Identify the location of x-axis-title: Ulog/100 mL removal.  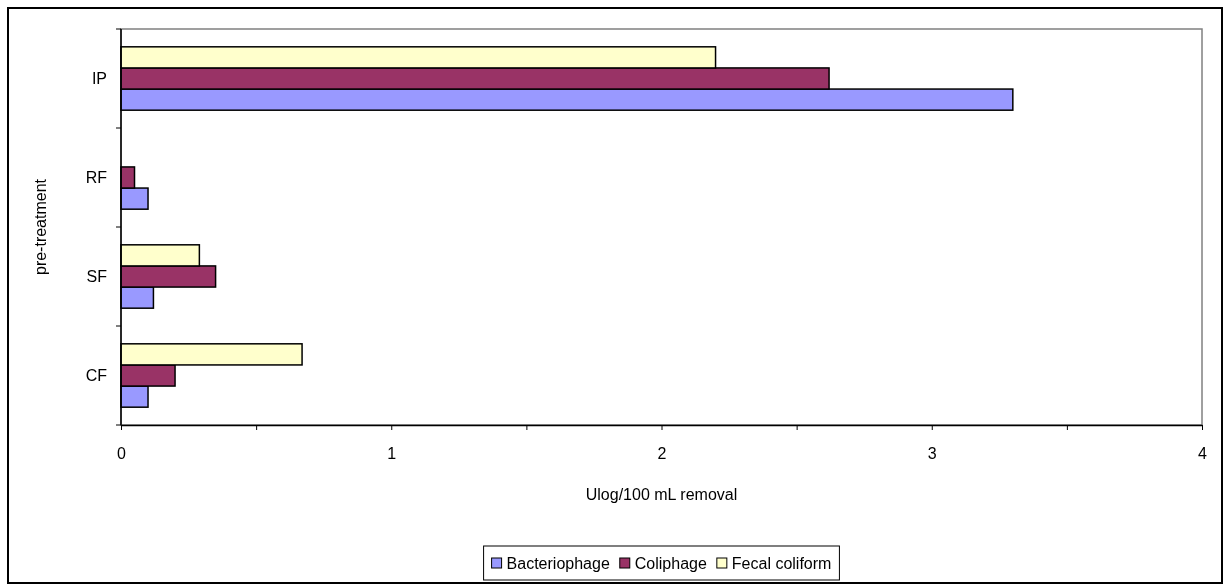
(661, 494).